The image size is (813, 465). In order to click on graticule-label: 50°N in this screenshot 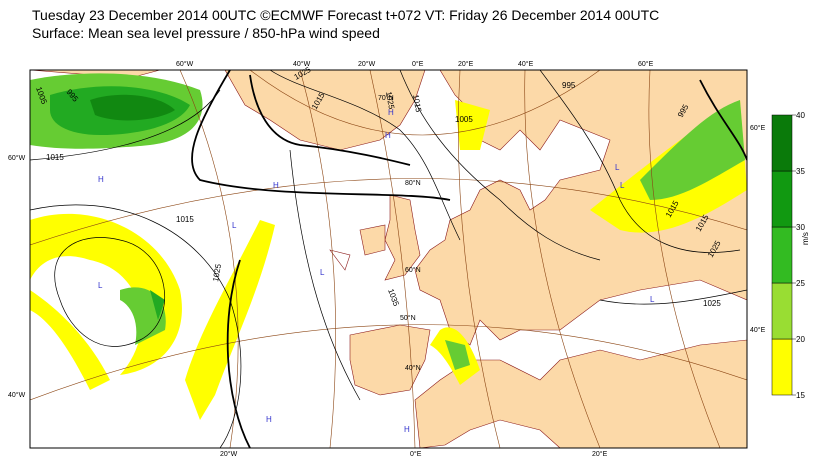, I will do `click(408, 318)`.